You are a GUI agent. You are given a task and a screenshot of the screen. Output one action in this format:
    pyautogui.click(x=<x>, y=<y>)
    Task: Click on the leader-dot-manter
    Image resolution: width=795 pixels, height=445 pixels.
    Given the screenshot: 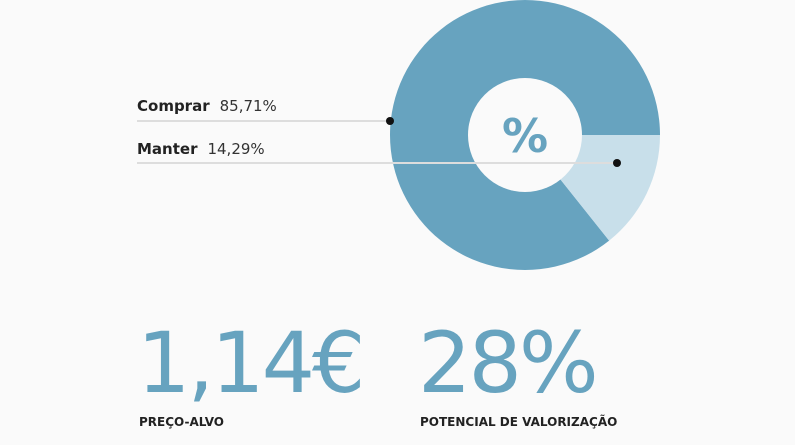 What is the action you would take?
    pyautogui.click(x=617, y=163)
    